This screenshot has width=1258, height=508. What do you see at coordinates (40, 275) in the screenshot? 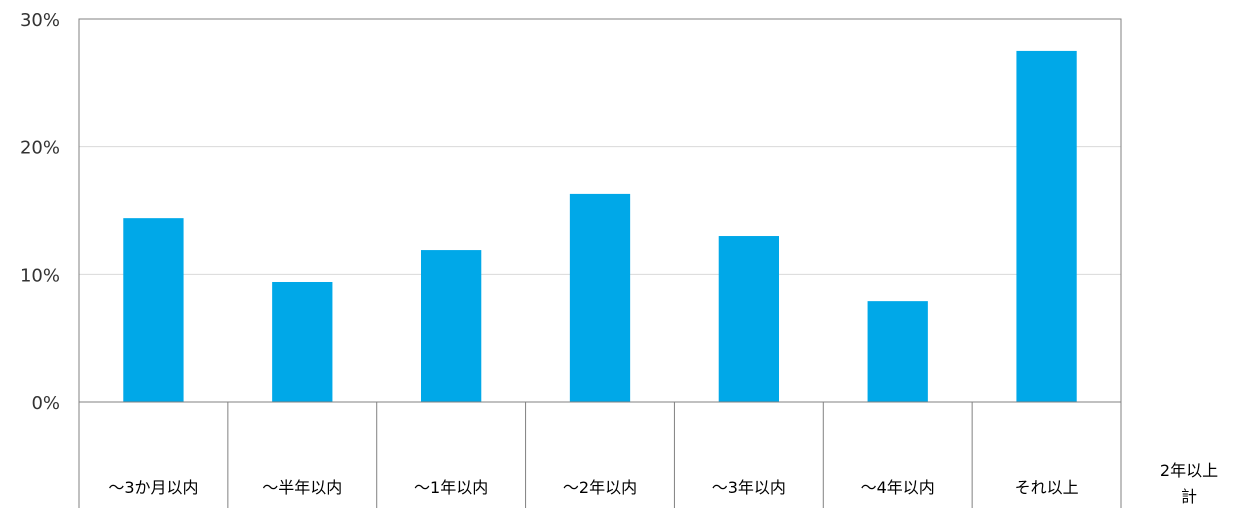
I see `y-tick-label: 10%` at bounding box center [40, 275].